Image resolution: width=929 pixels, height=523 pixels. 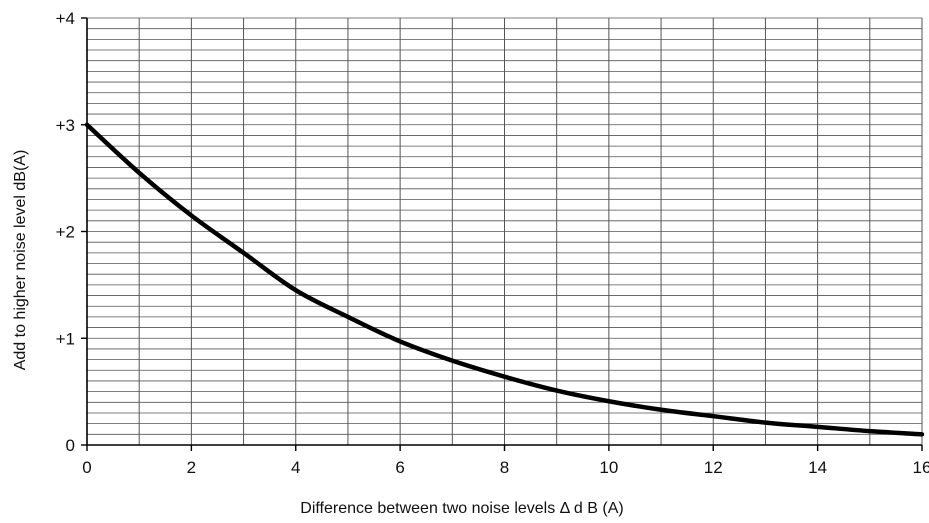 What do you see at coordinates (504, 467) in the screenshot?
I see `x-tick-label: 8` at bounding box center [504, 467].